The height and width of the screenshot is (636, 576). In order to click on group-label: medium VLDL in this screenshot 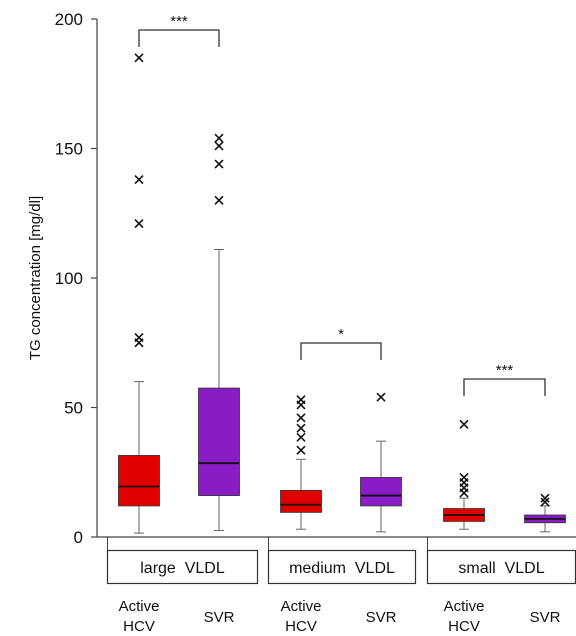, I will do `click(342, 568)`.